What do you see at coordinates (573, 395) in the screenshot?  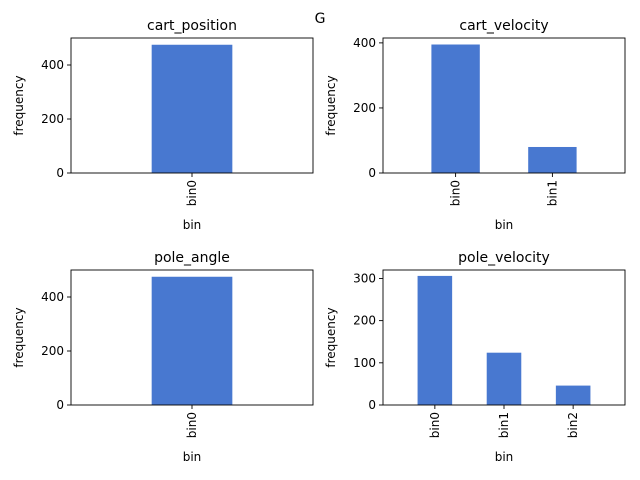 I see `bar-bin2` at bounding box center [573, 395].